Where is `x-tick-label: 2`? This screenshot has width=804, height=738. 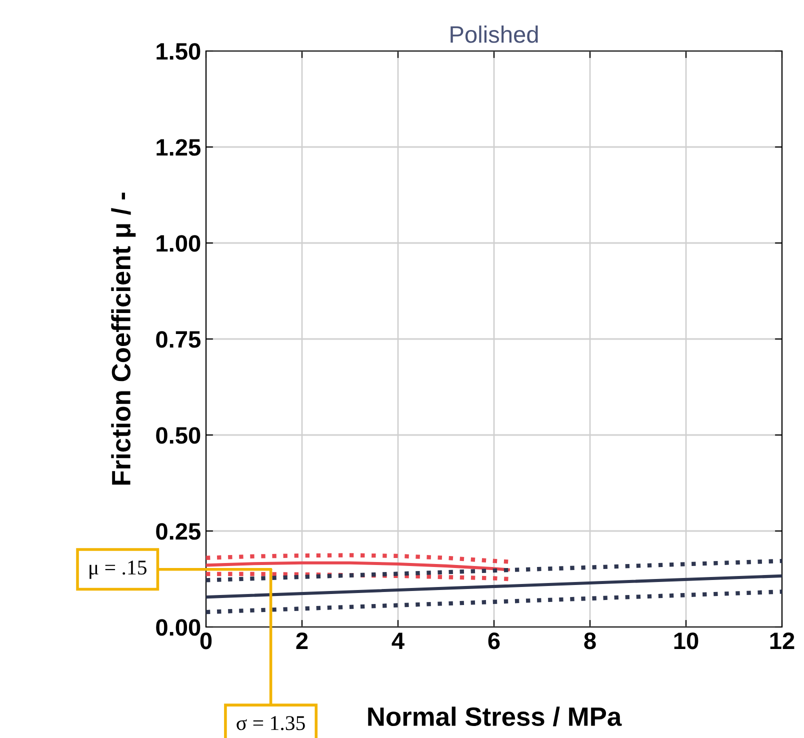 x-tick-label: 2 is located at coordinates (302, 640).